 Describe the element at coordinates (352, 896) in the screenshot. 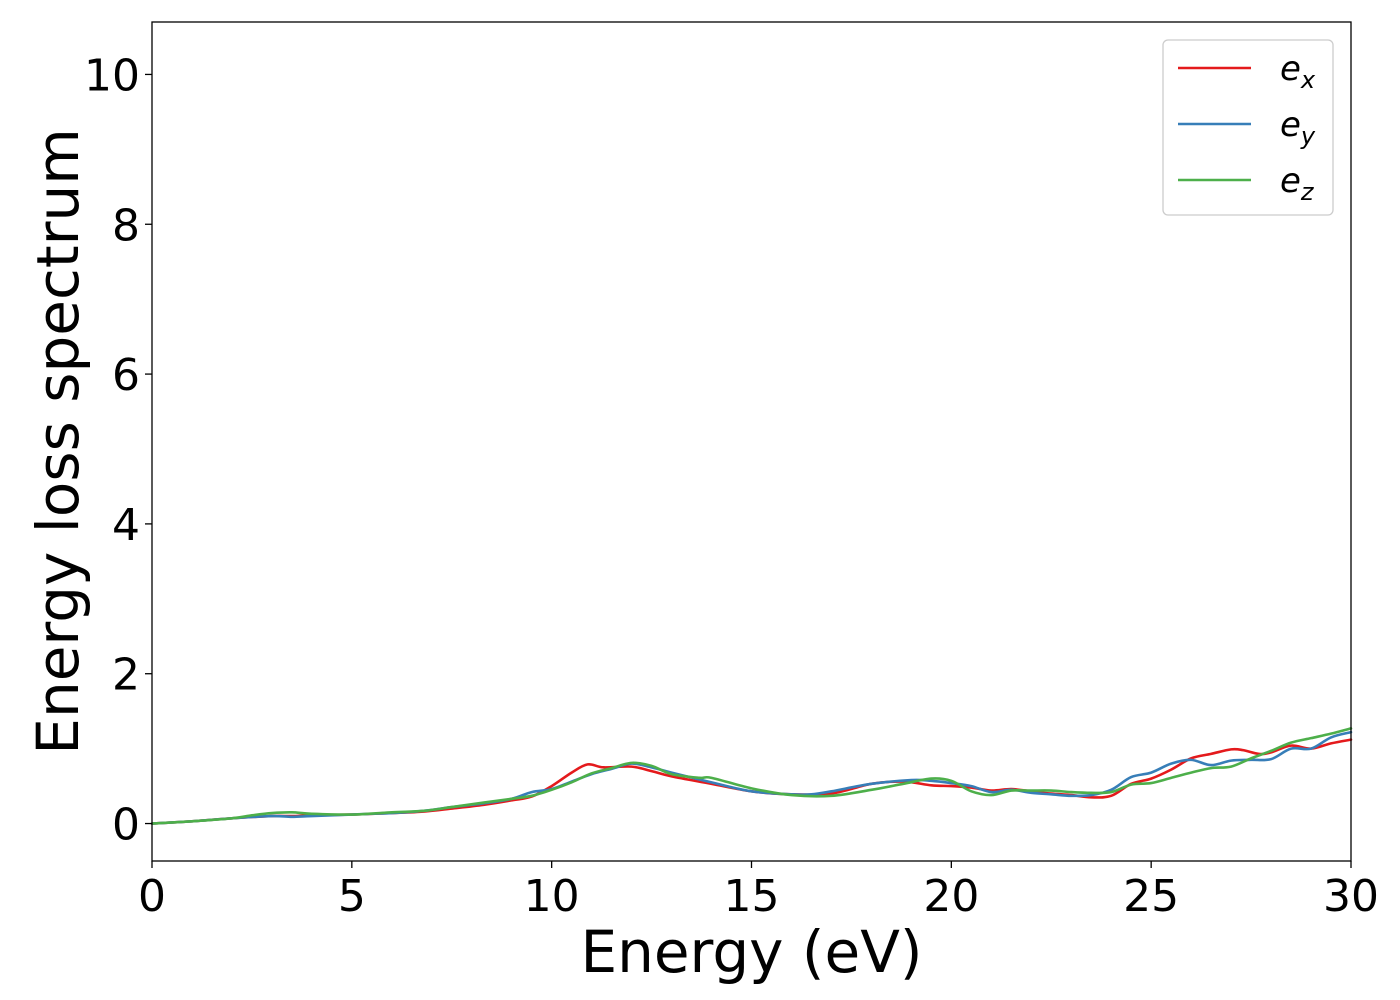

I see `x-tick-label: 5` at that location.